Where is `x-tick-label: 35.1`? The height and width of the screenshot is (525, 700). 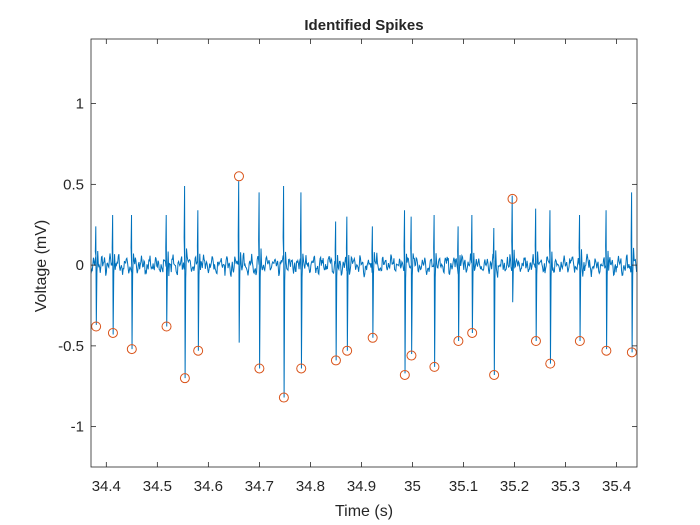
x-tick-label: 35.1 is located at coordinates (463, 486).